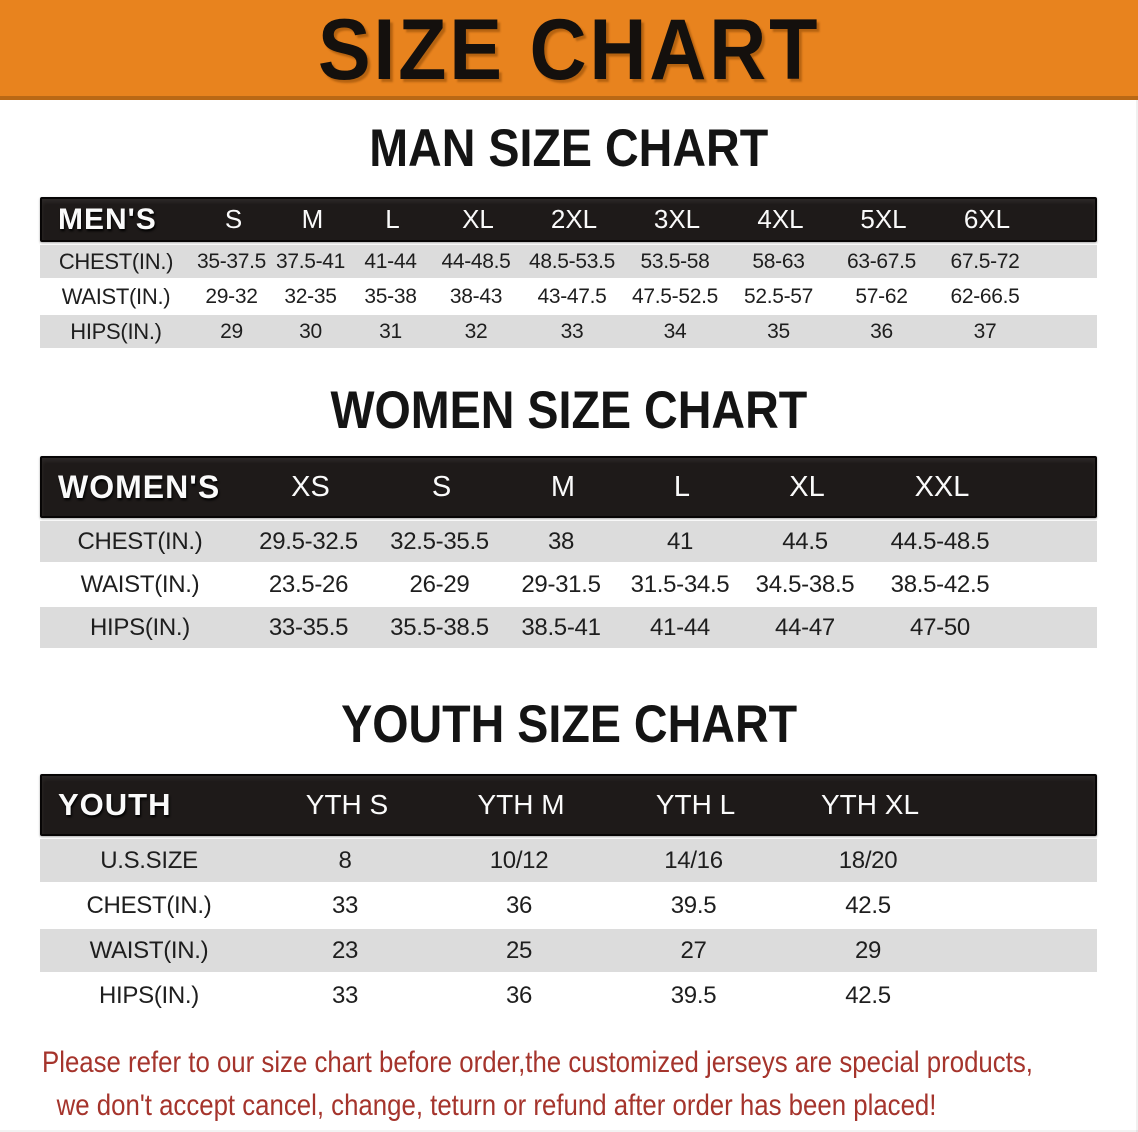 The height and width of the screenshot is (1132, 1138). What do you see at coordinates (439, 541) in the screenshot?
I see `value-cell: 32.5-35.5` at bounding box center [439, 541].